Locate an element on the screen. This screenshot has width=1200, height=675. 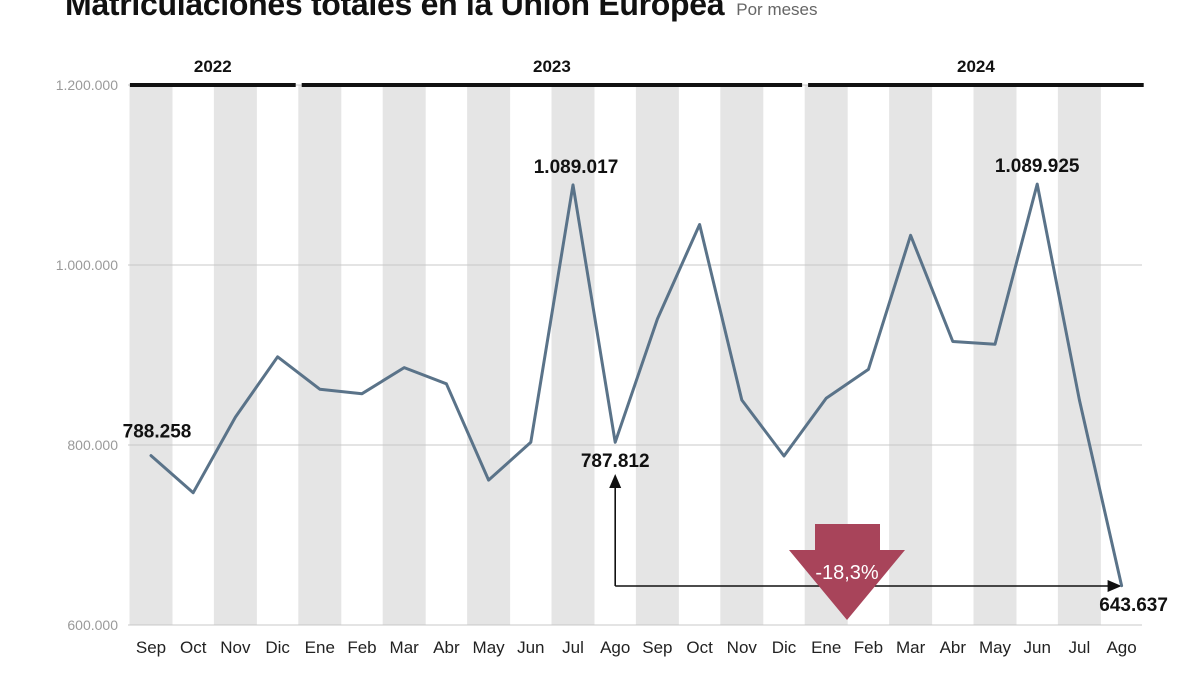
data-label: 643.637 is located at coordinates (1133, 605).